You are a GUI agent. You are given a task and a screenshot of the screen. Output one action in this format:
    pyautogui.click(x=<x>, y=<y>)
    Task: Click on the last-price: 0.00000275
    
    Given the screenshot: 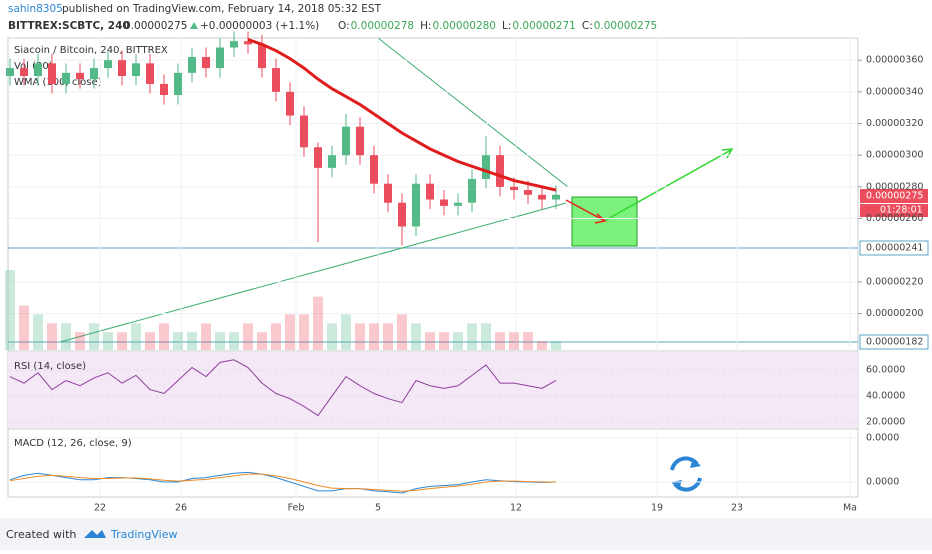 What is the action you would take?
    pyautogui.click(x=155, y=26)
    